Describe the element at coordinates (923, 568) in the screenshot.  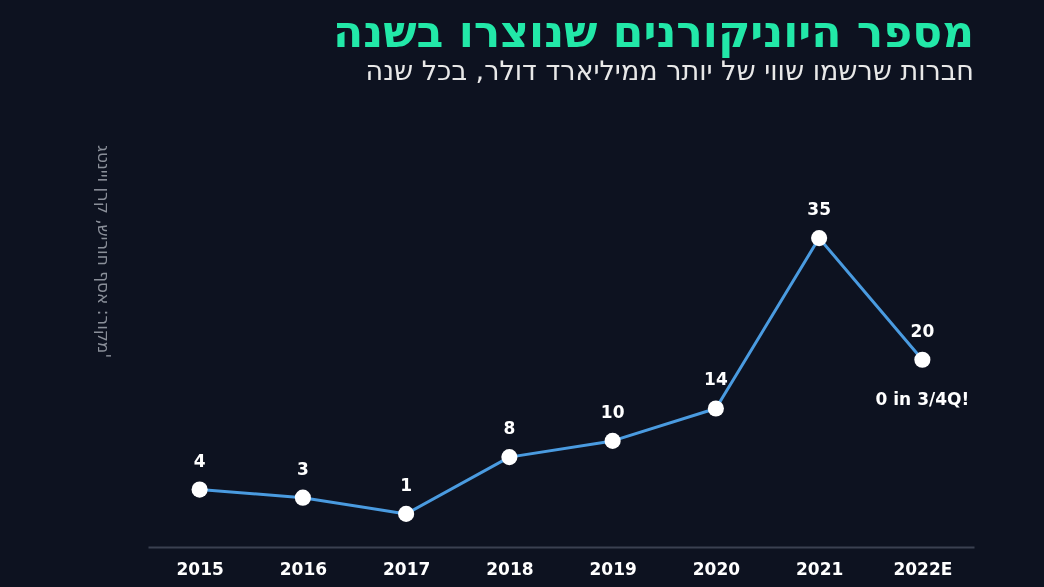
I see `x-tick-label: 2022E` at that location.